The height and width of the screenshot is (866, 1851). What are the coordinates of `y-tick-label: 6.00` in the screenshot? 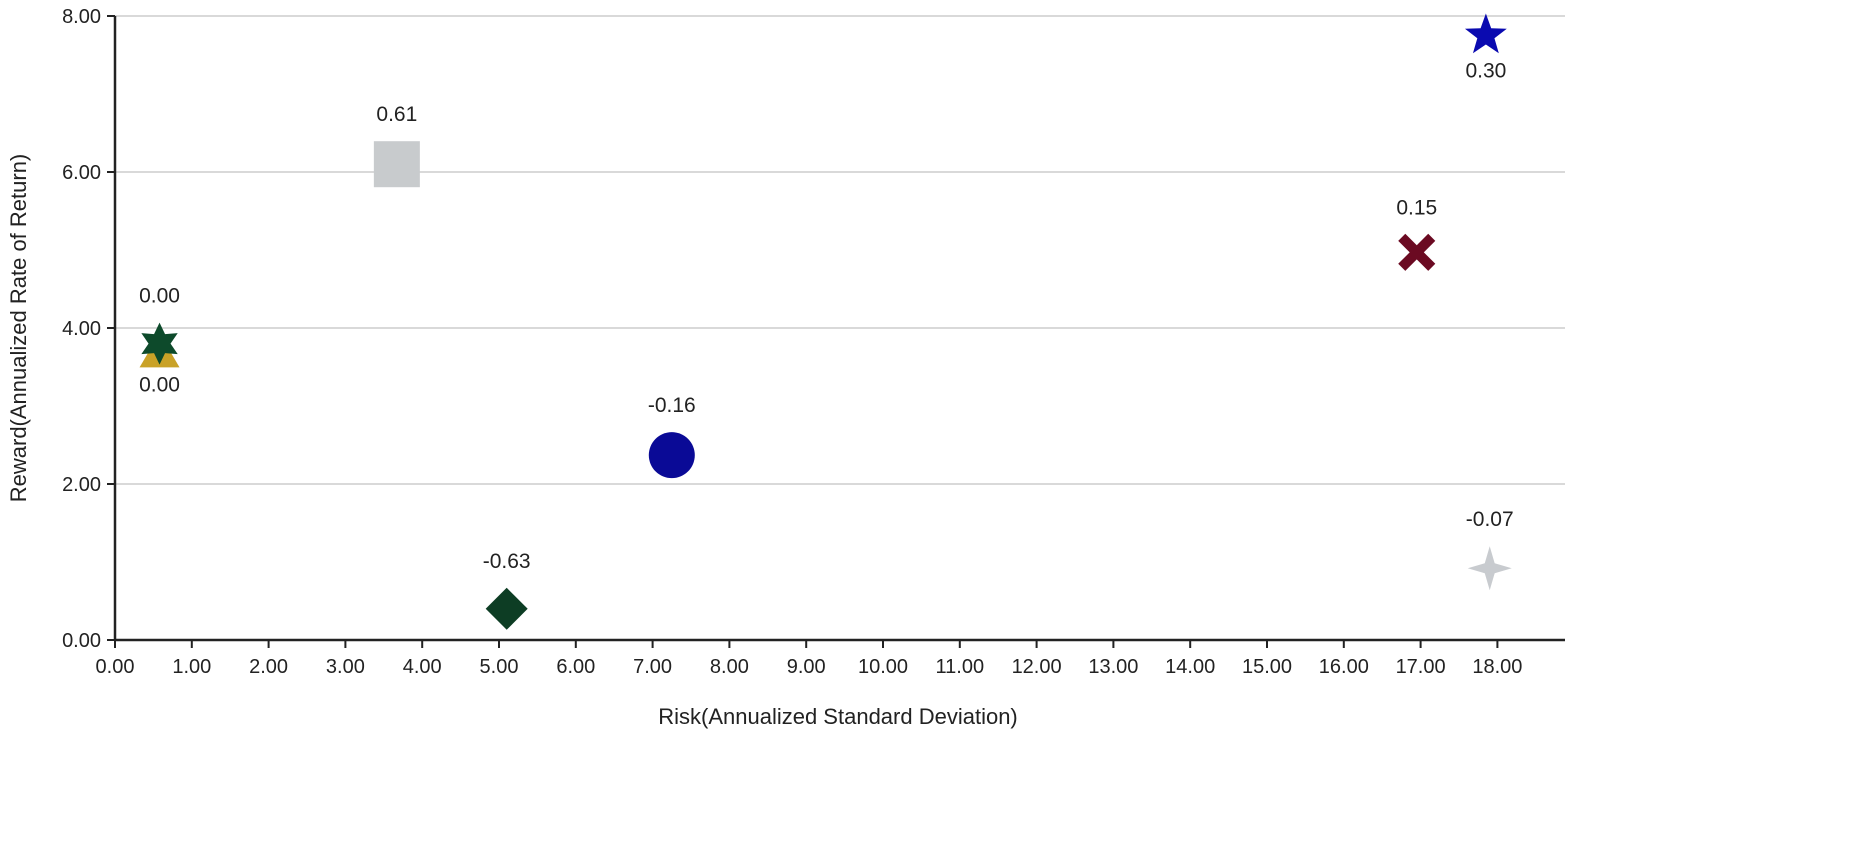 It's located at (81, 173).